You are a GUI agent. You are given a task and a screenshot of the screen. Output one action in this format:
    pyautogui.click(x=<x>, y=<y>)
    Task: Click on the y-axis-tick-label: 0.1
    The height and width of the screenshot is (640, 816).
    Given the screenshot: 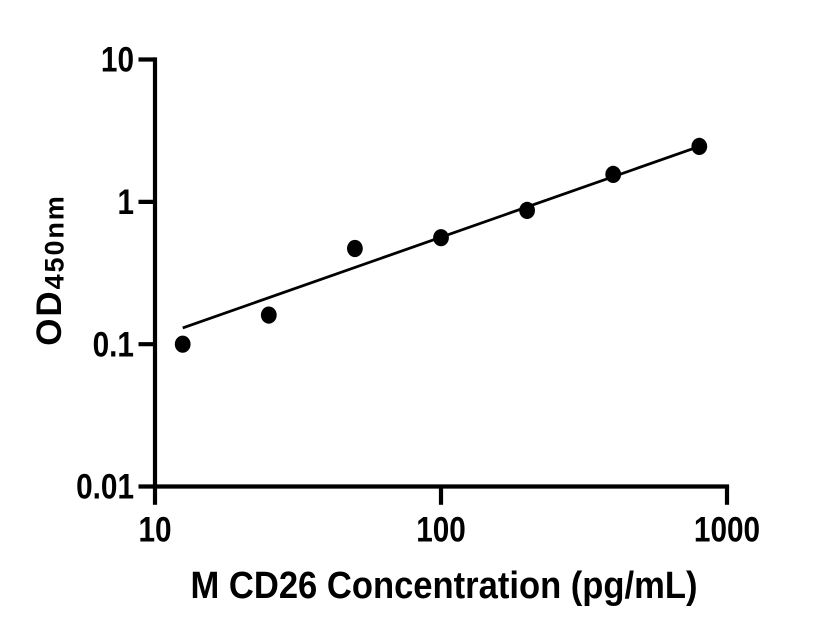 What is the action you would take?
    pyautogui.click(x=113, y=344)
    